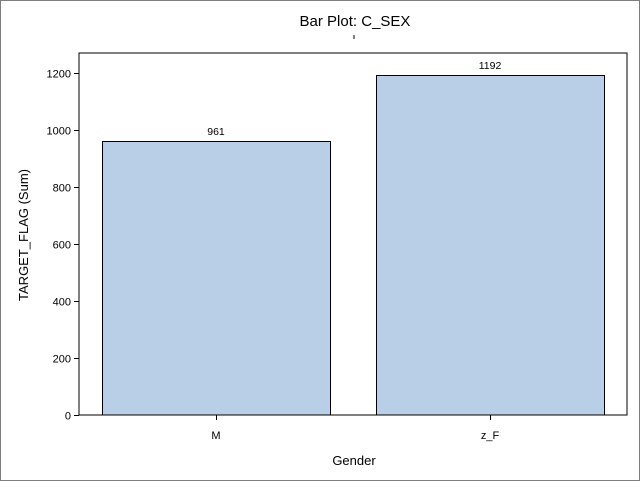  What do you see at coordinates (354, 460) in the screenshot?
I see `x-axis-label: Gender` at bounding box center [354, 460].